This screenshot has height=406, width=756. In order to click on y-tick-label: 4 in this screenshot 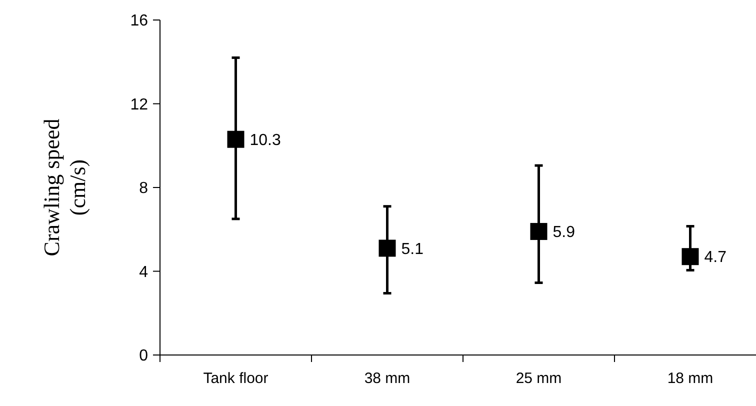, I will do `click(143, 272)`.